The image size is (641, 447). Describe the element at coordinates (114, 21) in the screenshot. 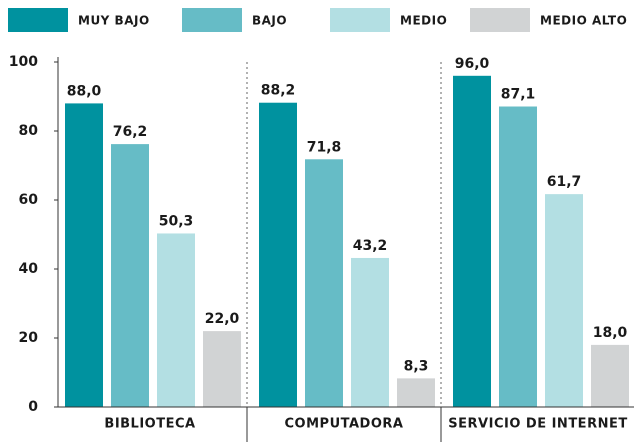

I see `legend-label: MUY BAJO` at that location.